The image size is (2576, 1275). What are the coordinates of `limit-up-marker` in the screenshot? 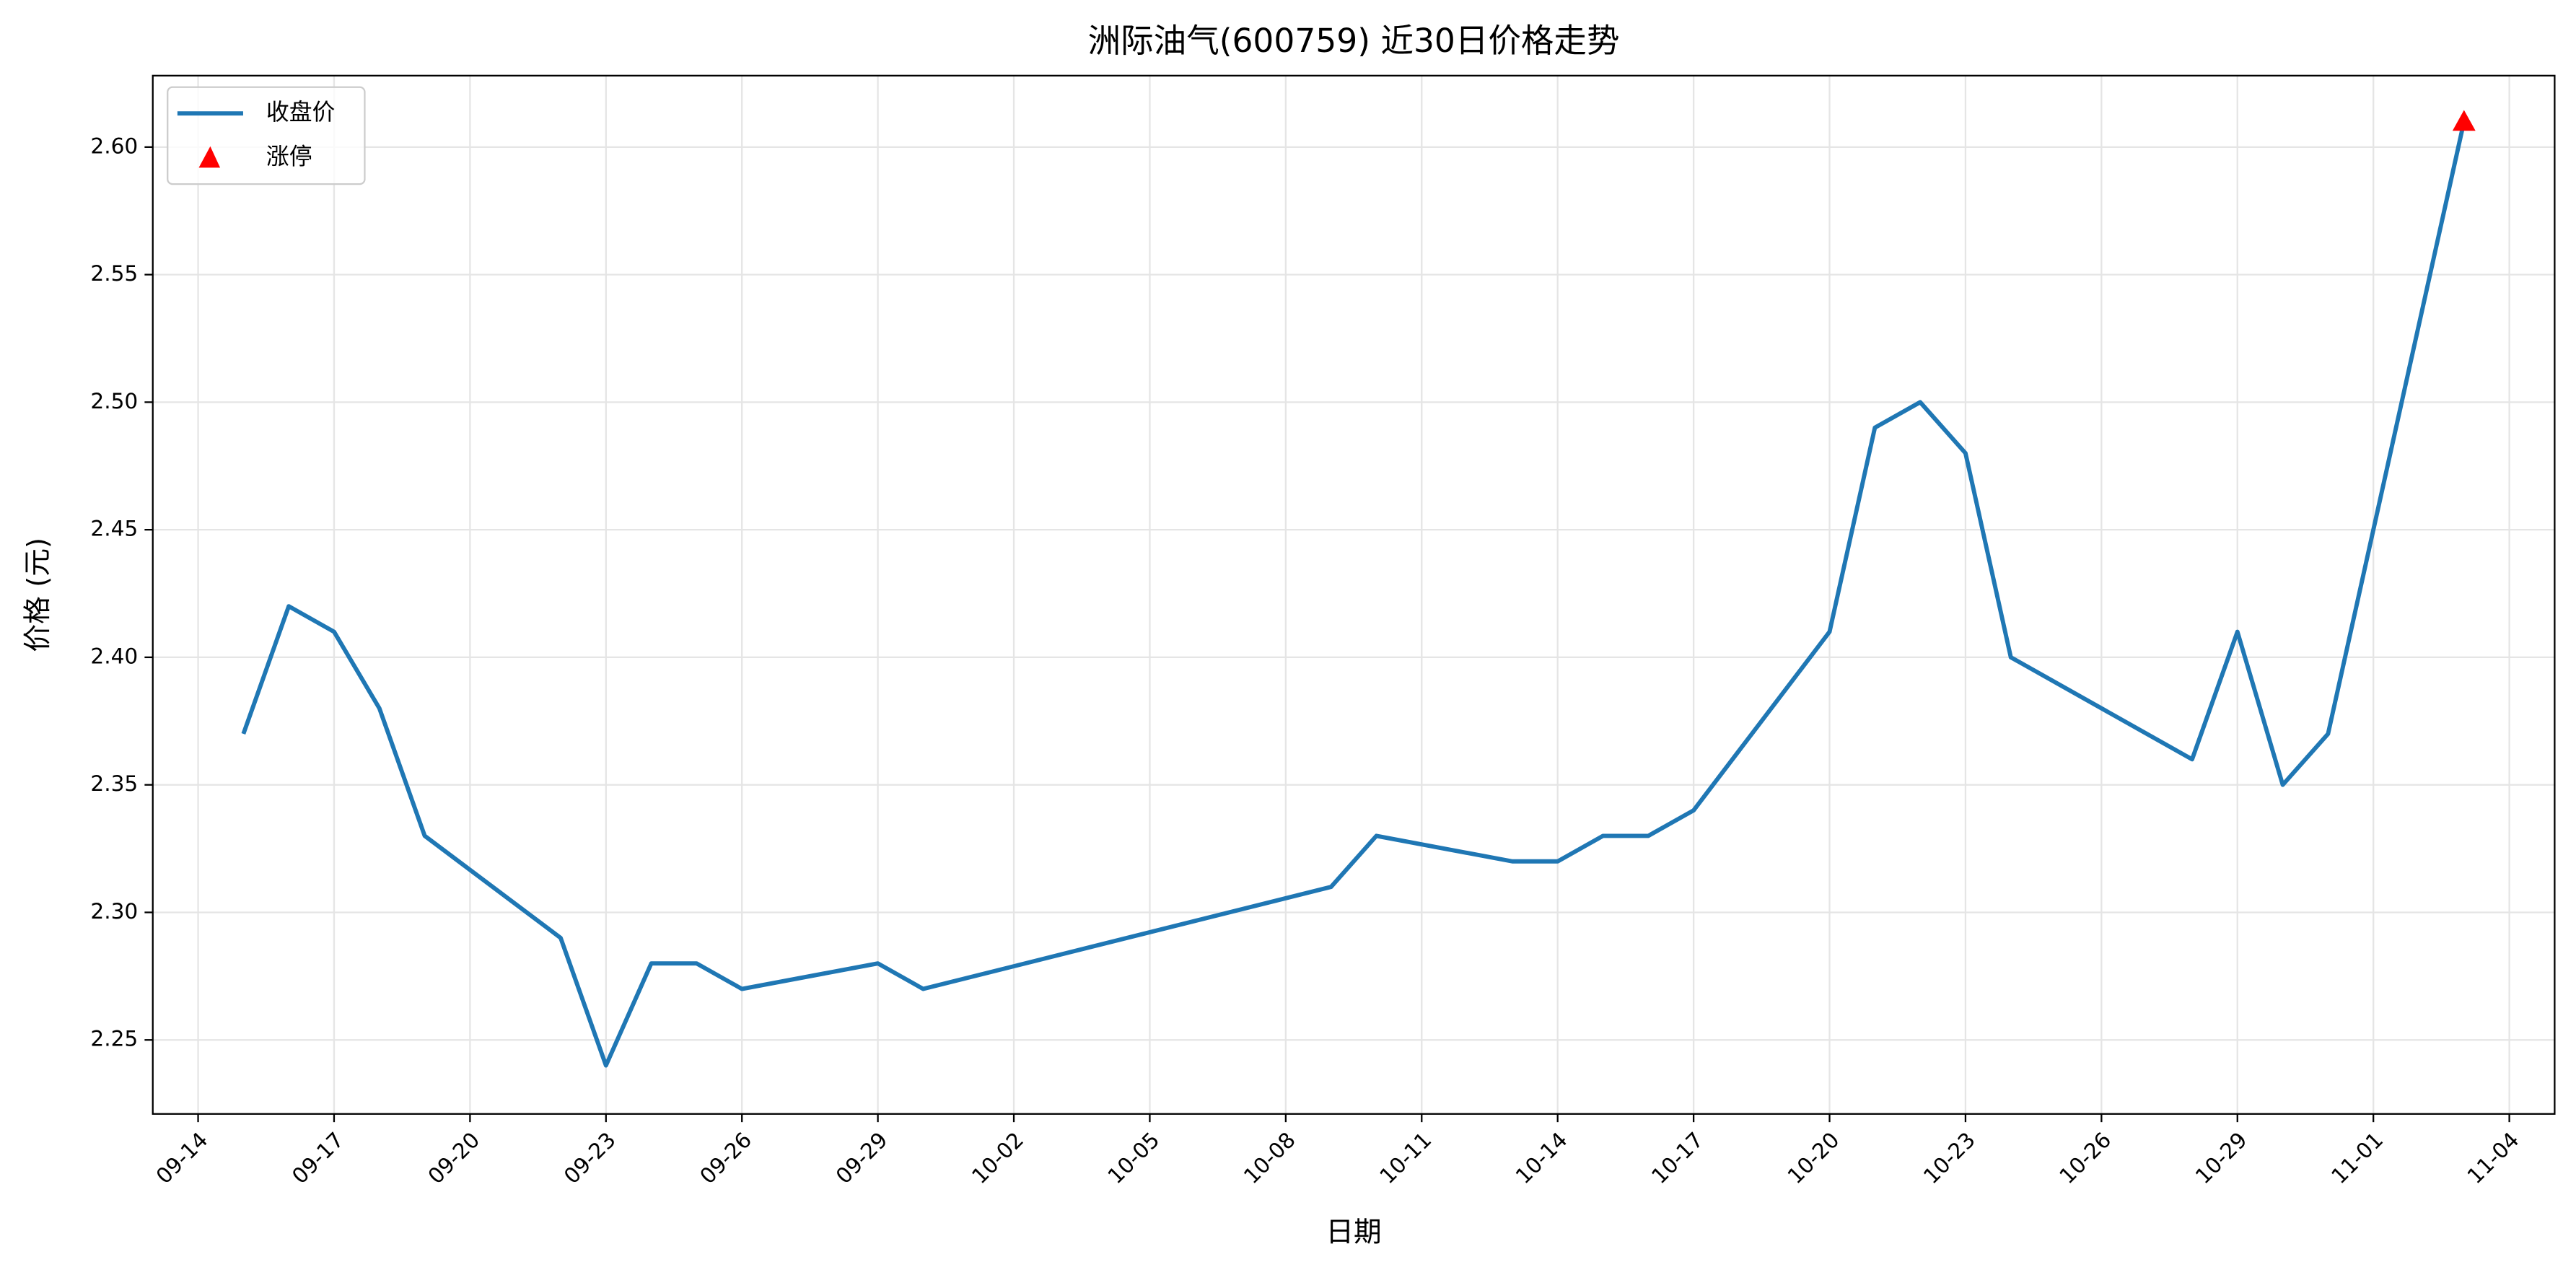 It's located at (2464, 120).